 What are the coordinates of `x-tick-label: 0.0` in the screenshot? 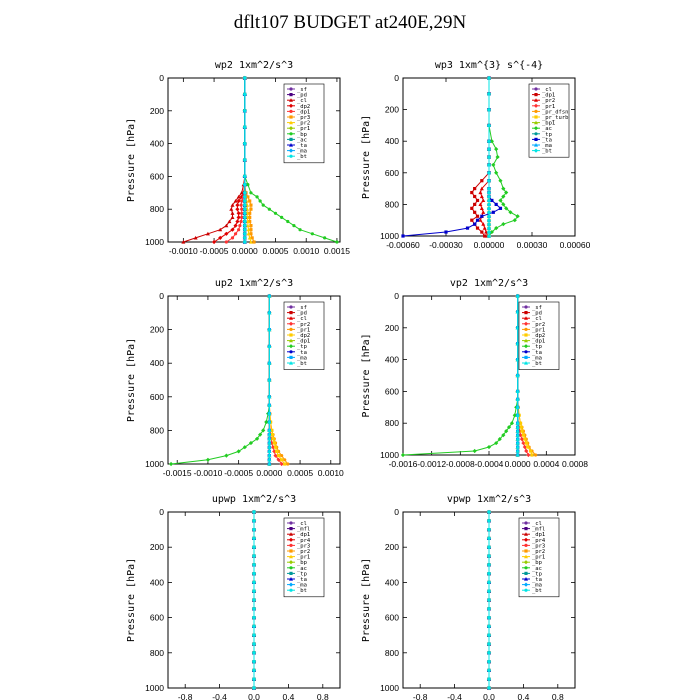 It's located at (254, 696).